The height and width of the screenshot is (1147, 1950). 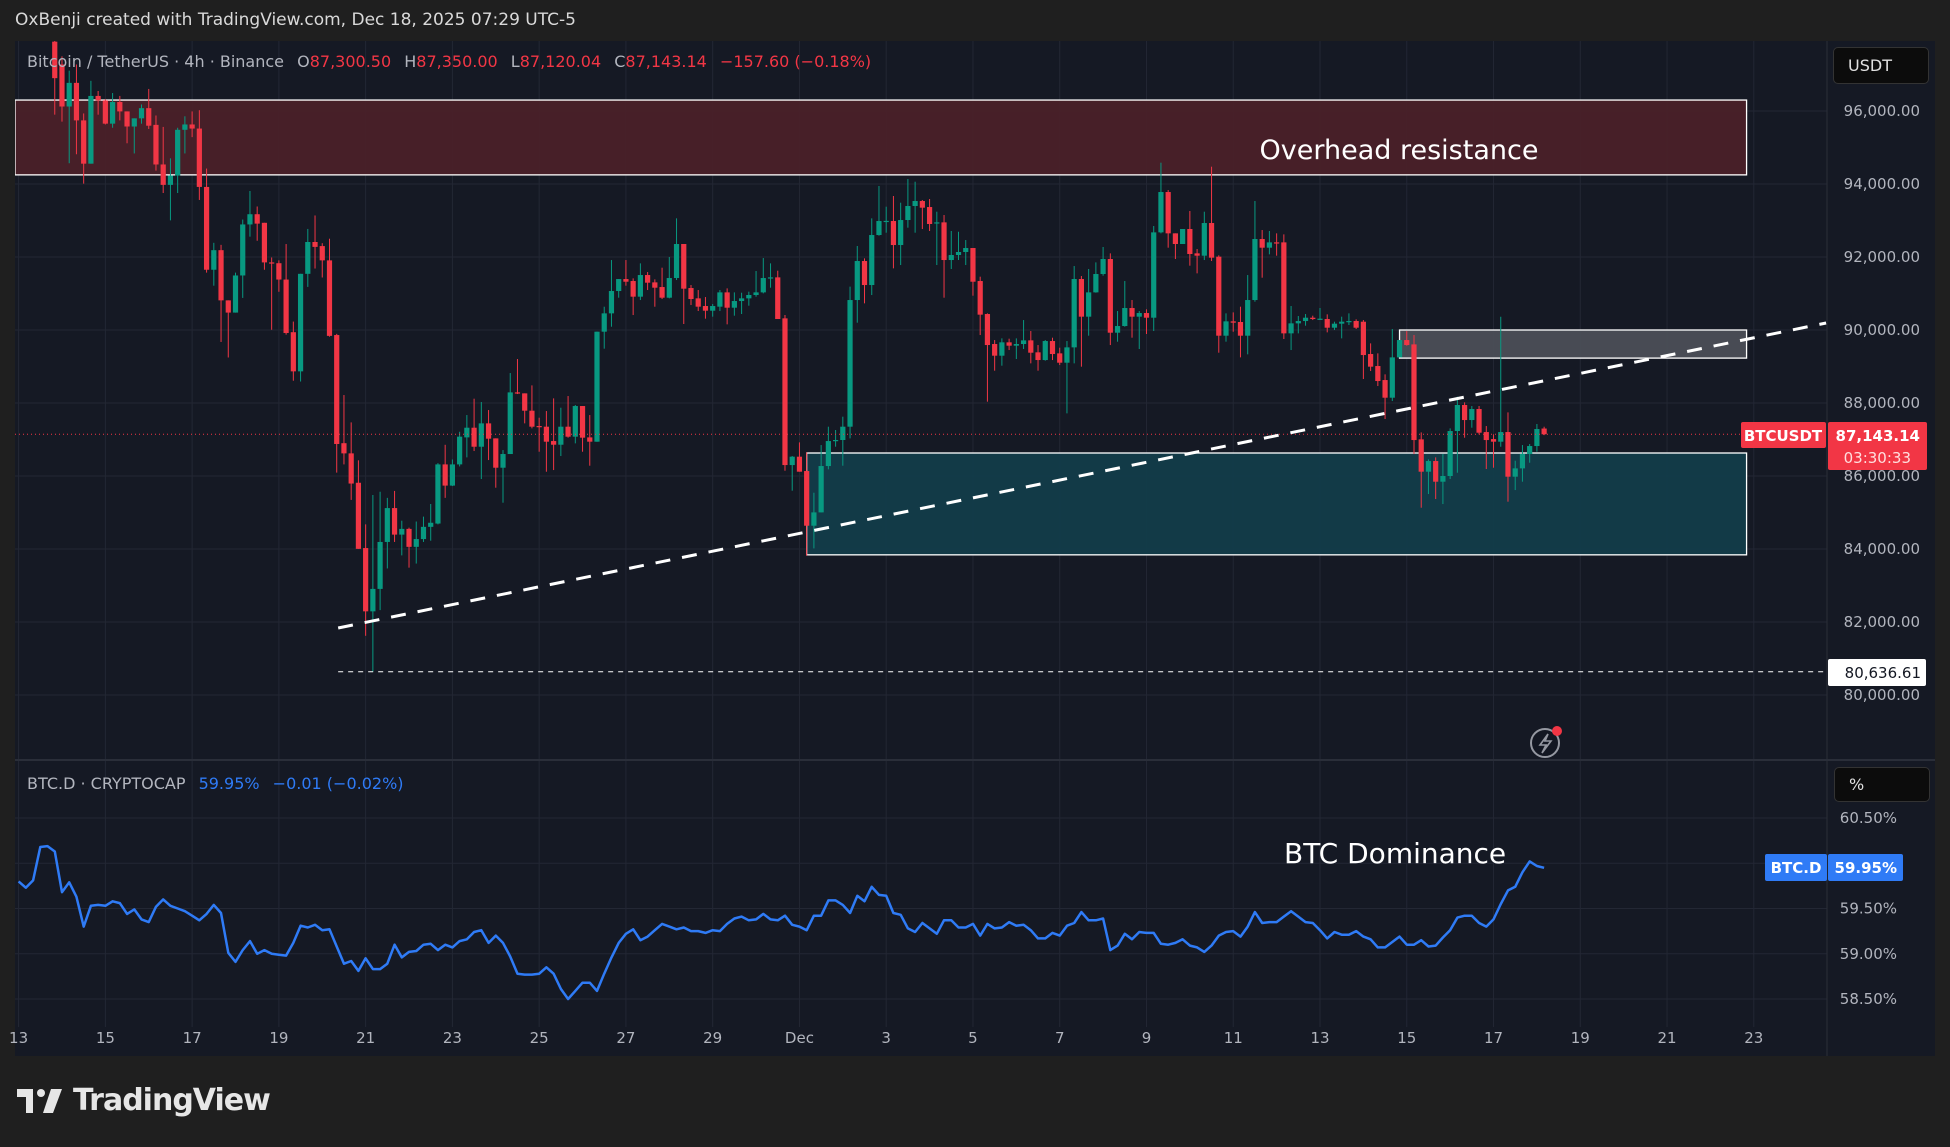 I want to click on indicator-legend: BTC.D · CRYPTOCAP 59.95% −0.01 (−0.02%), so click(x=215, y=783).